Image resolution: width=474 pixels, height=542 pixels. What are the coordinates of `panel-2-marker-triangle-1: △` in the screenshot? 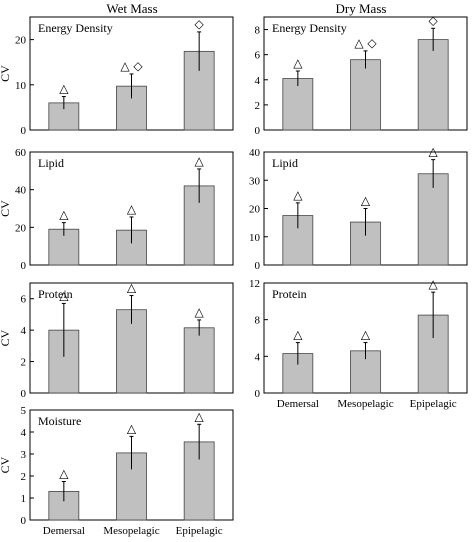 It's located at (298, 63).